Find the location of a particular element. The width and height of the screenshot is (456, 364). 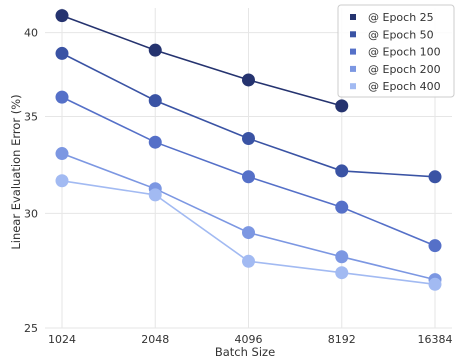

y-tick-label: 35 is located at coordinates (31, 117).